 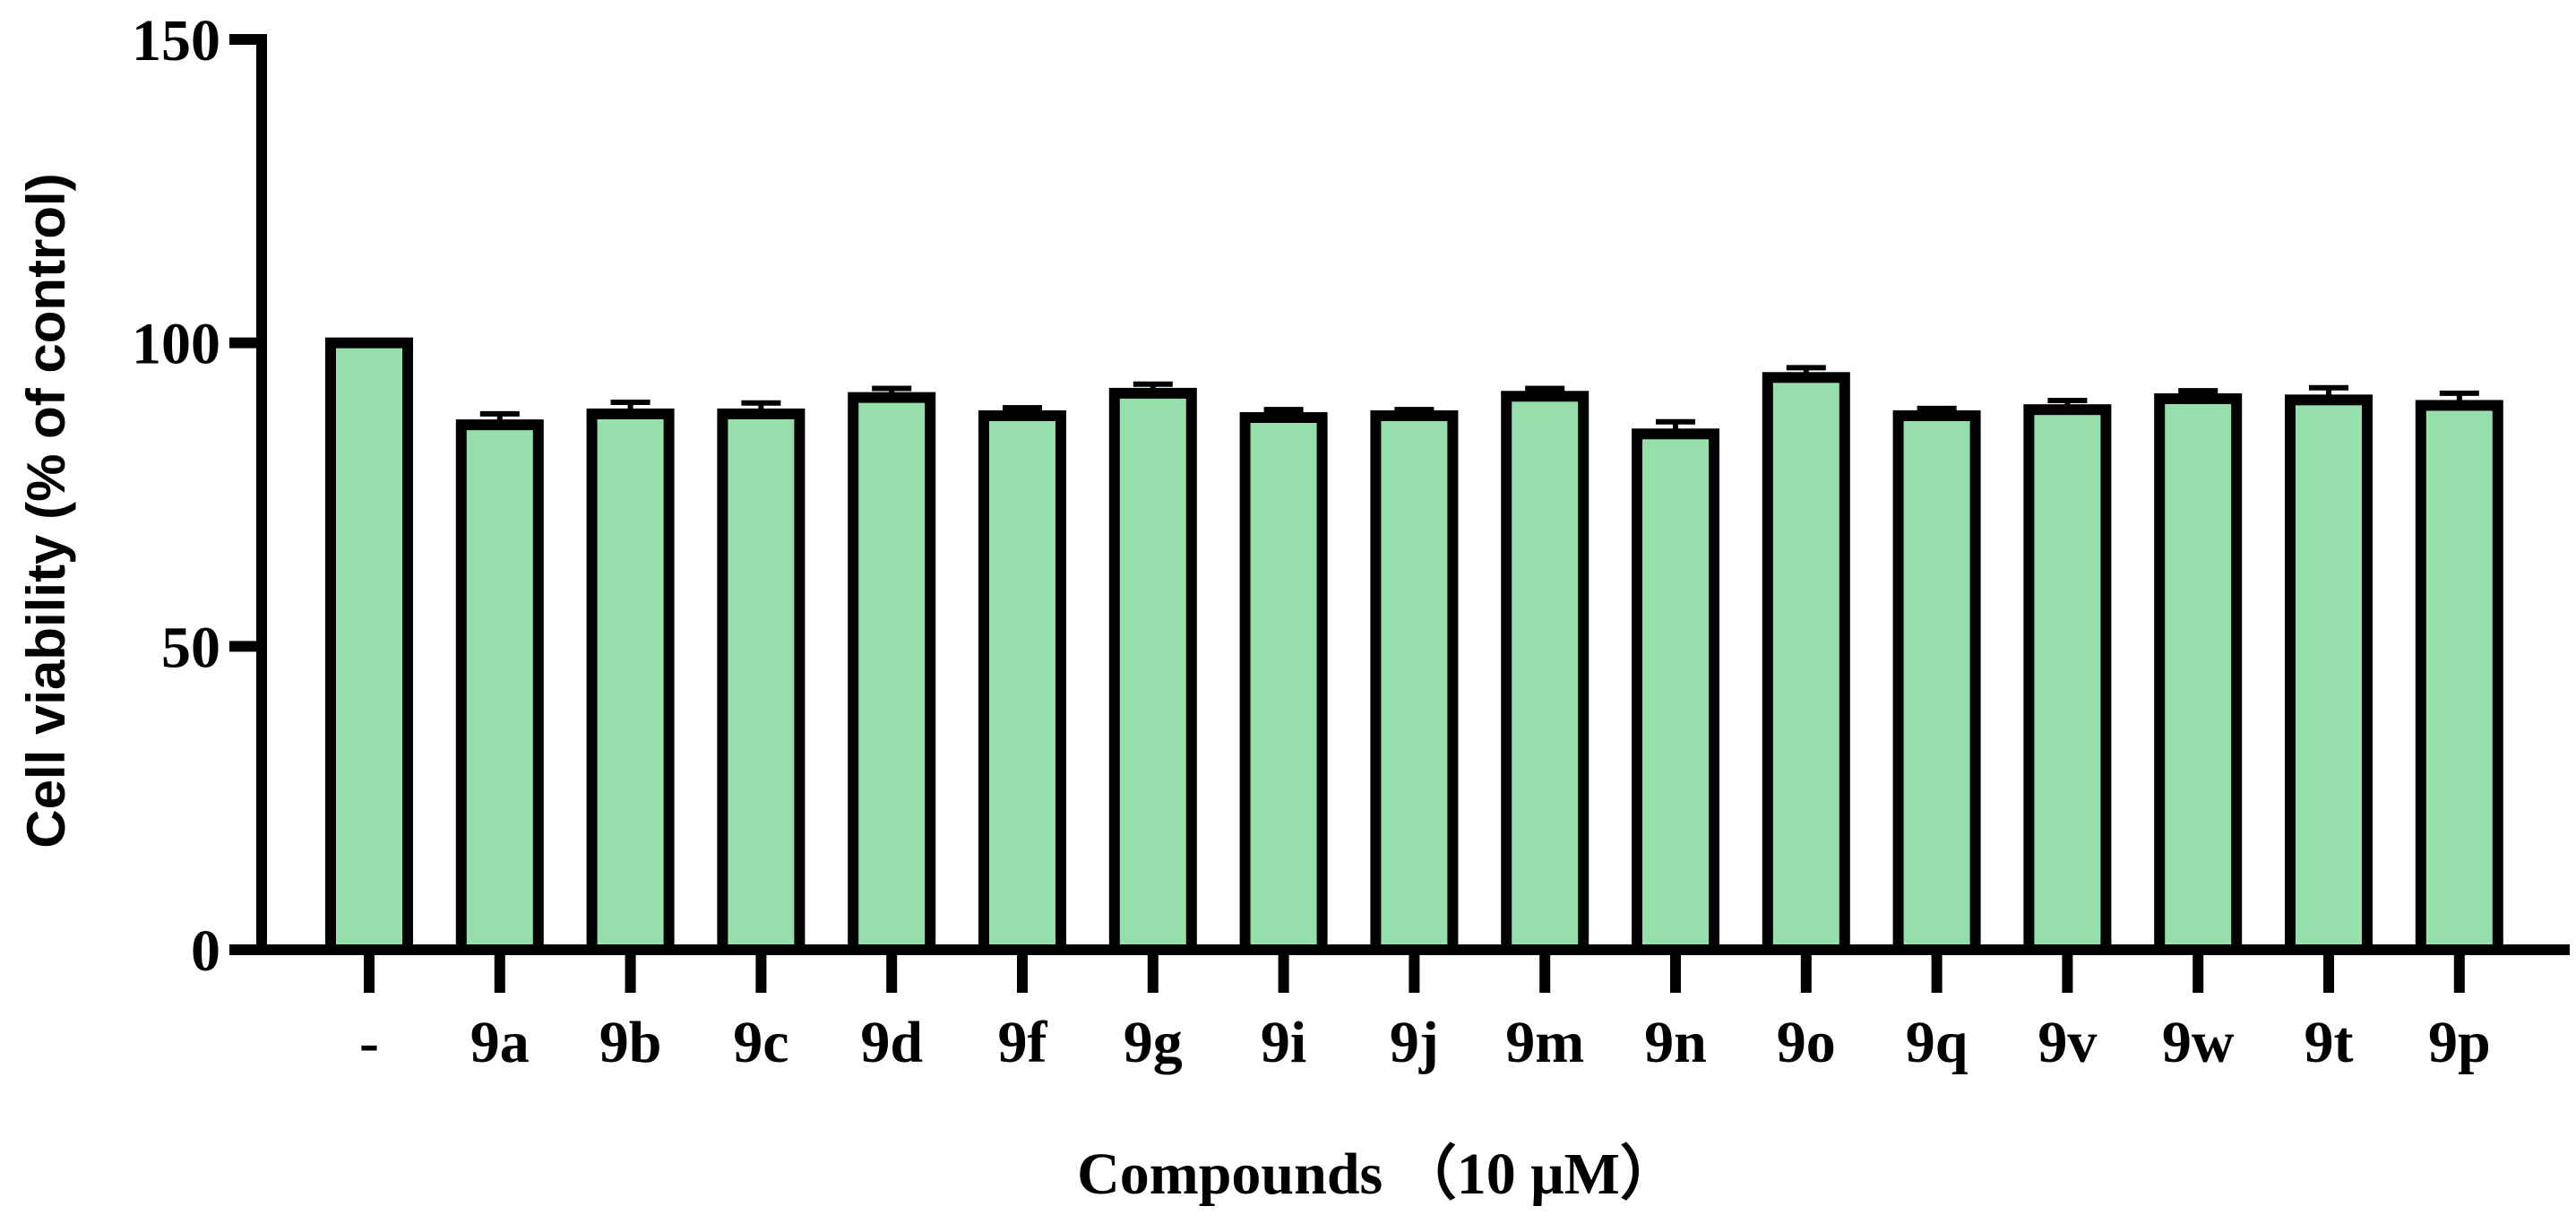 What do you see at coordinates (500, 1042) in the screenshot?
I see `x-tick-label: 9a` at bounding box center [500, 1042].